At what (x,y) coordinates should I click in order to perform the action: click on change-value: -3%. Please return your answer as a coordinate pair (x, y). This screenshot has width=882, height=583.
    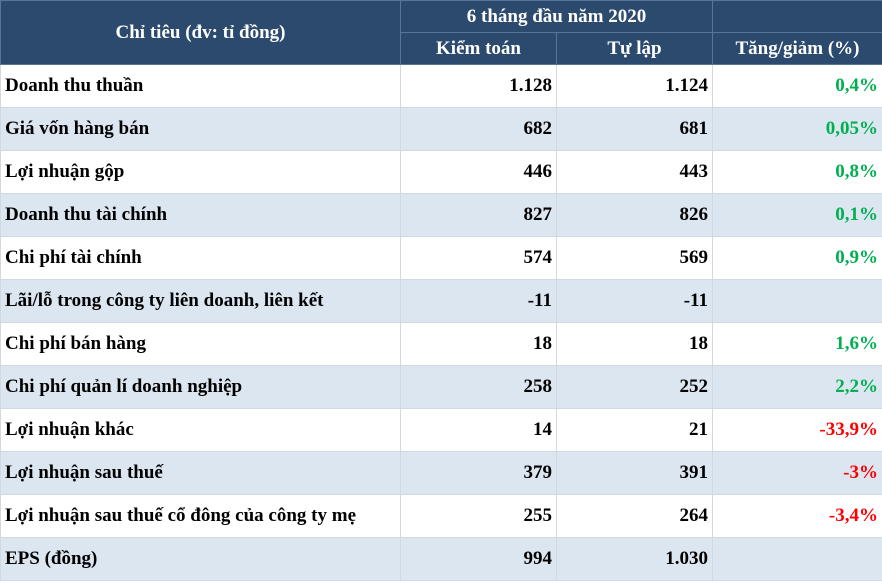
    Looking at the image, I should click on (797, 473).